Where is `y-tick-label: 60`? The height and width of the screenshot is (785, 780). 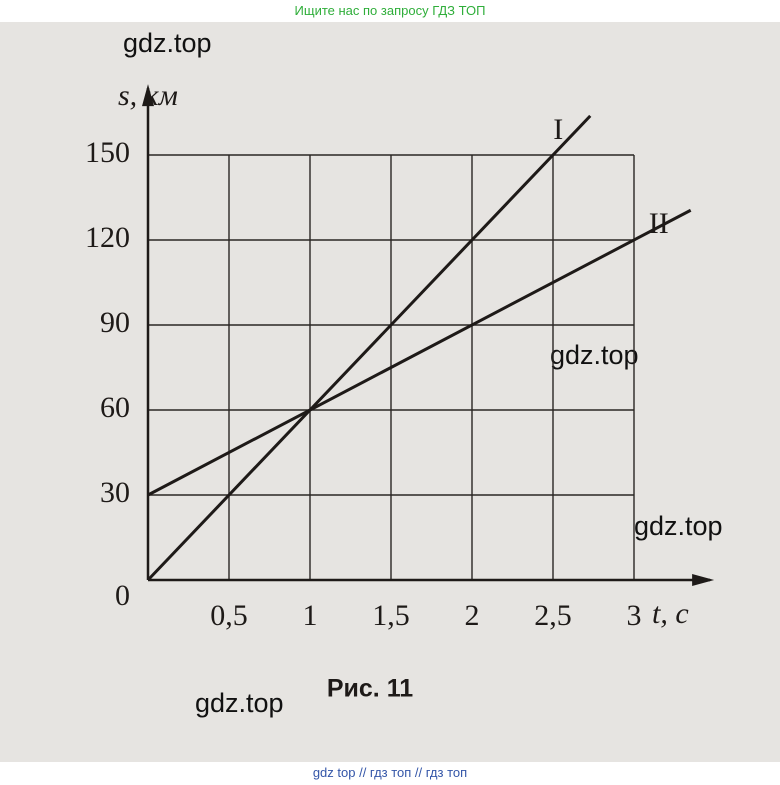
y-tick-label: 60 is located at coordinates (115, 407).